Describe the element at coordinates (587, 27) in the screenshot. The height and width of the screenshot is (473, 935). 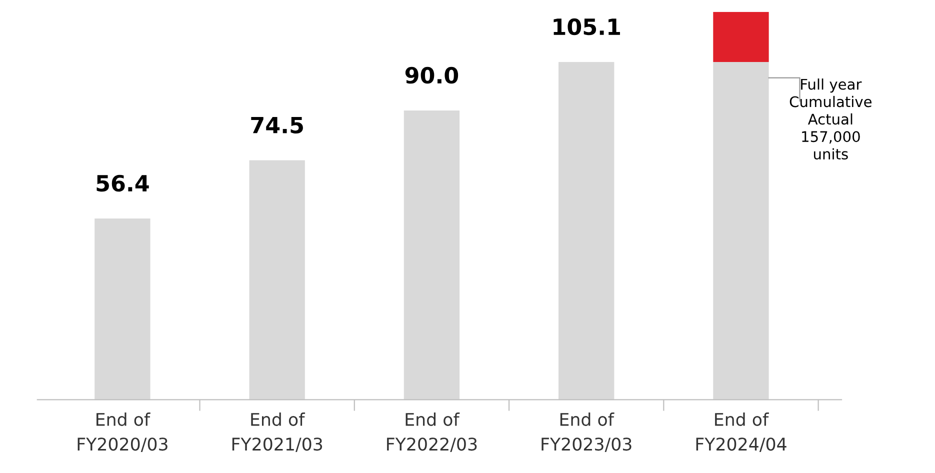
I see `data-label: 105.1` at that location.